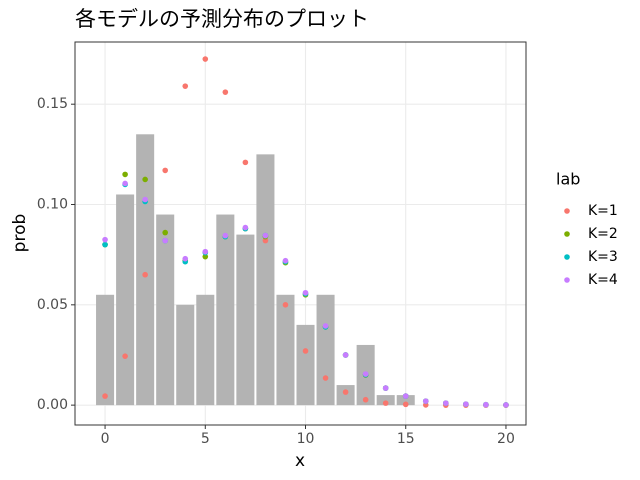  I want to click on y-tick-label: 0.05, so click(52, 305).